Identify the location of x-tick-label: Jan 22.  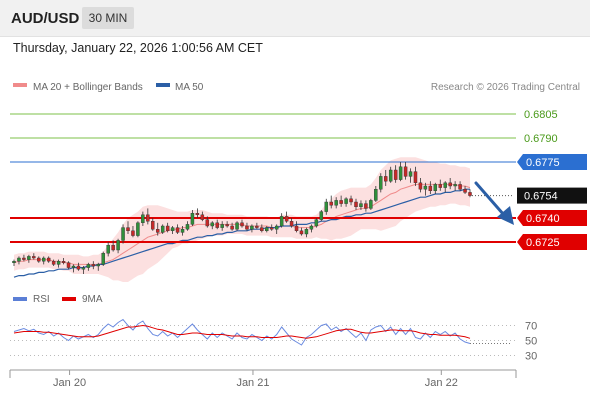
(441, 383).